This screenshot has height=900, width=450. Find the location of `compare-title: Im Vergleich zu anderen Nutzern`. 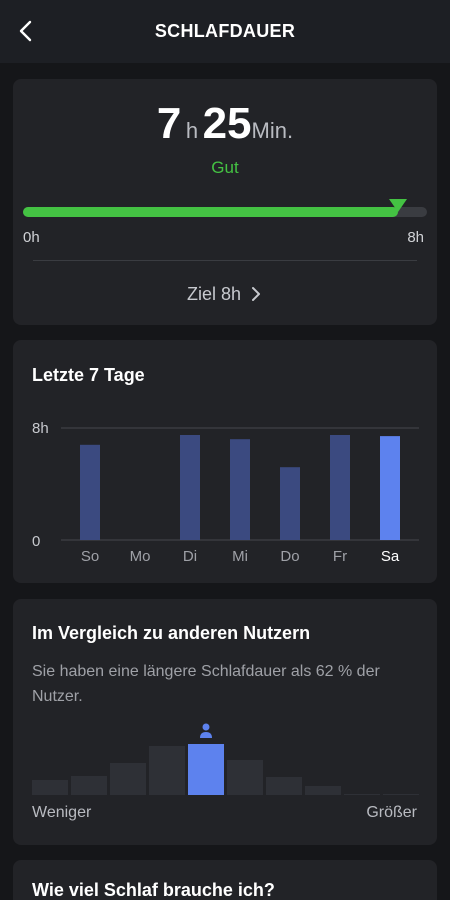

compare-title: Im Vergleich zu anderen Nutzern is located at coordinates (171, 633).